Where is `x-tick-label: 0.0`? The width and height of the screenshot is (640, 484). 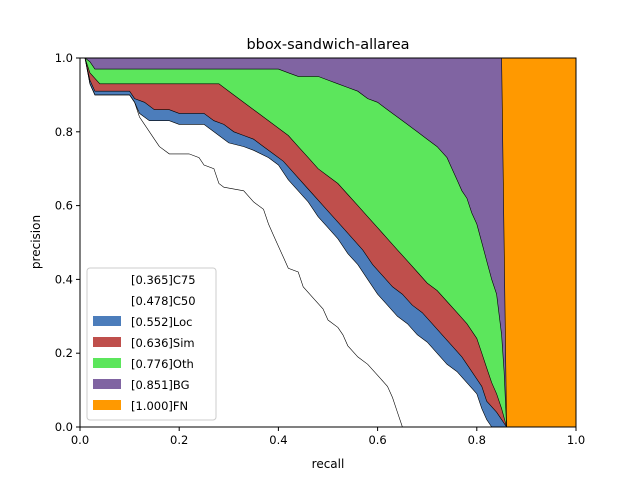 x-tick-label: 0.0 is located at coordinates (80, 440).